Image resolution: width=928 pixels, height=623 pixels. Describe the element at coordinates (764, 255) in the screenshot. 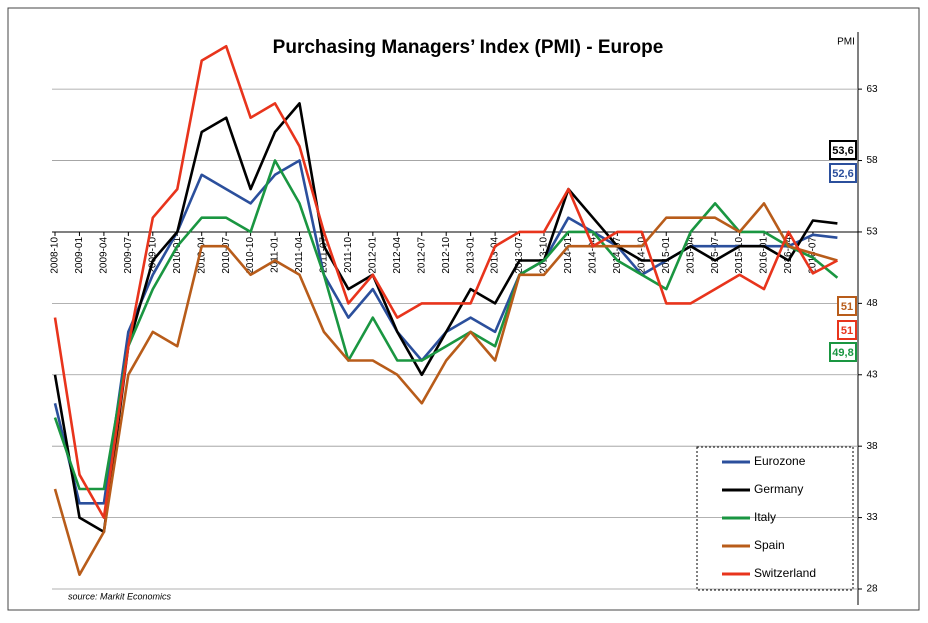

I see `x-tick-label: 2016-01` at that location.